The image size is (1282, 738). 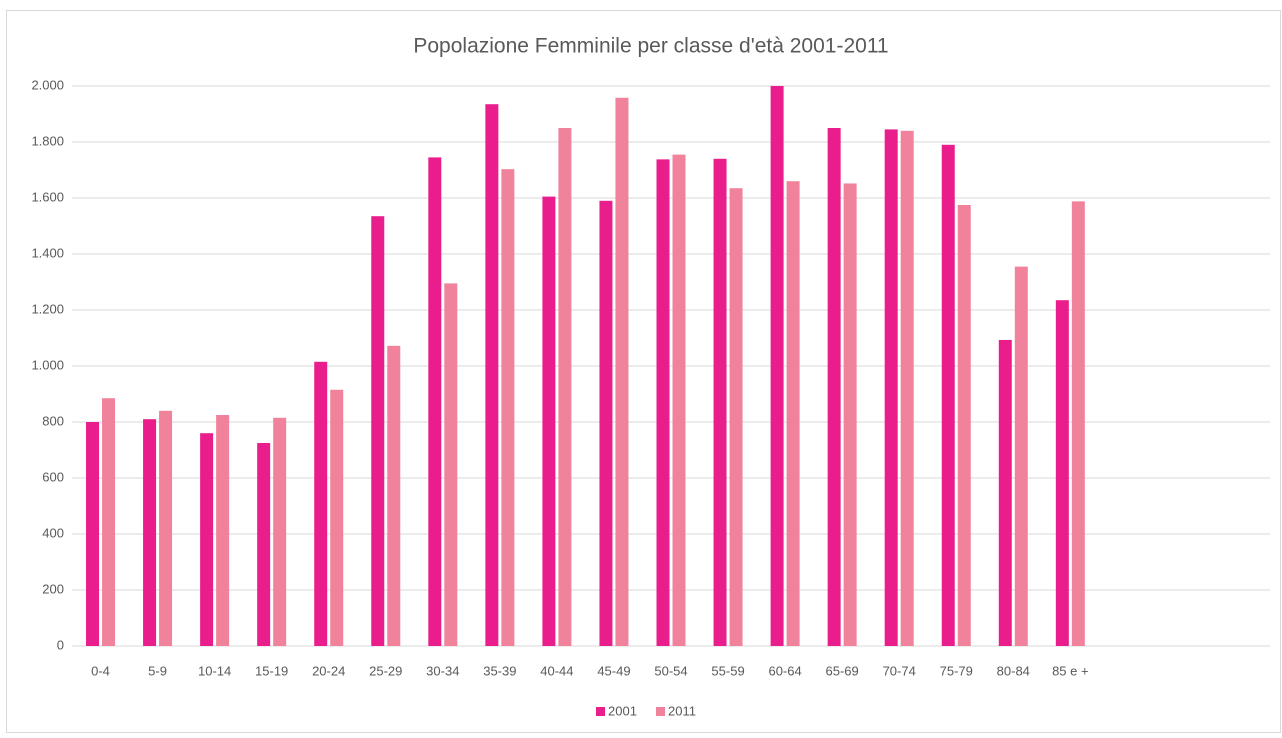 What do you see at coordinates (271, 670) in the screenshot?
I see `x-tick-label: 15-19` at bounding box center [271, 670].